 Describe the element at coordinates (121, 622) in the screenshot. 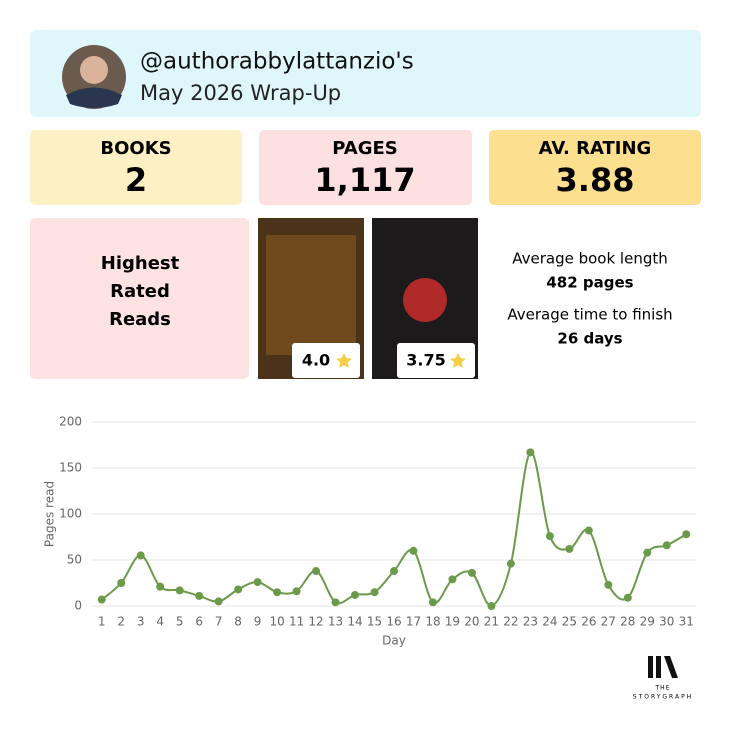

I see `x-tick-label: 2` at that location.